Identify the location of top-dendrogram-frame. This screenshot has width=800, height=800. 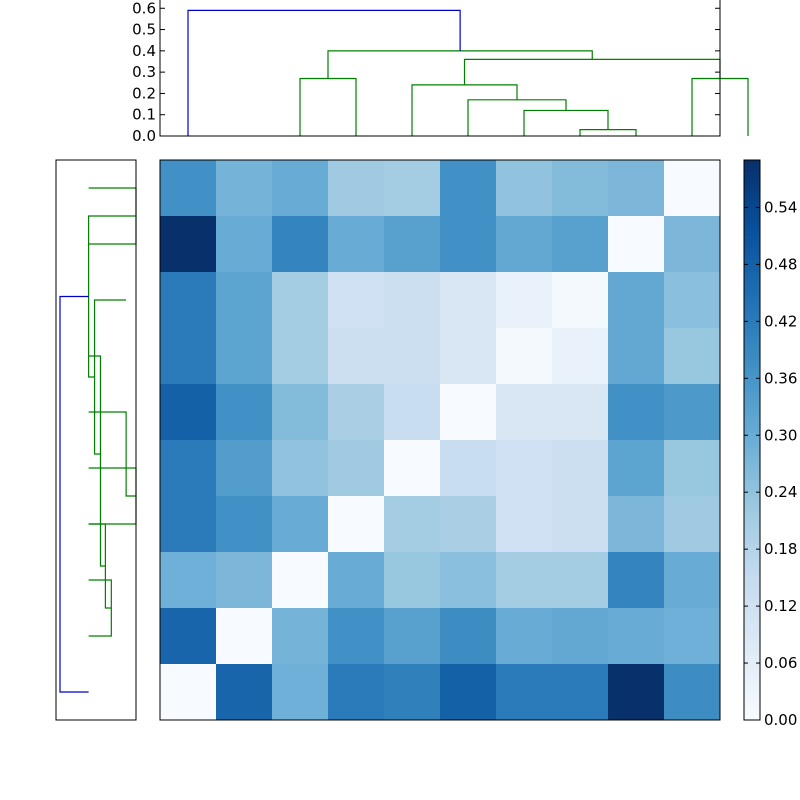
(440, 68).